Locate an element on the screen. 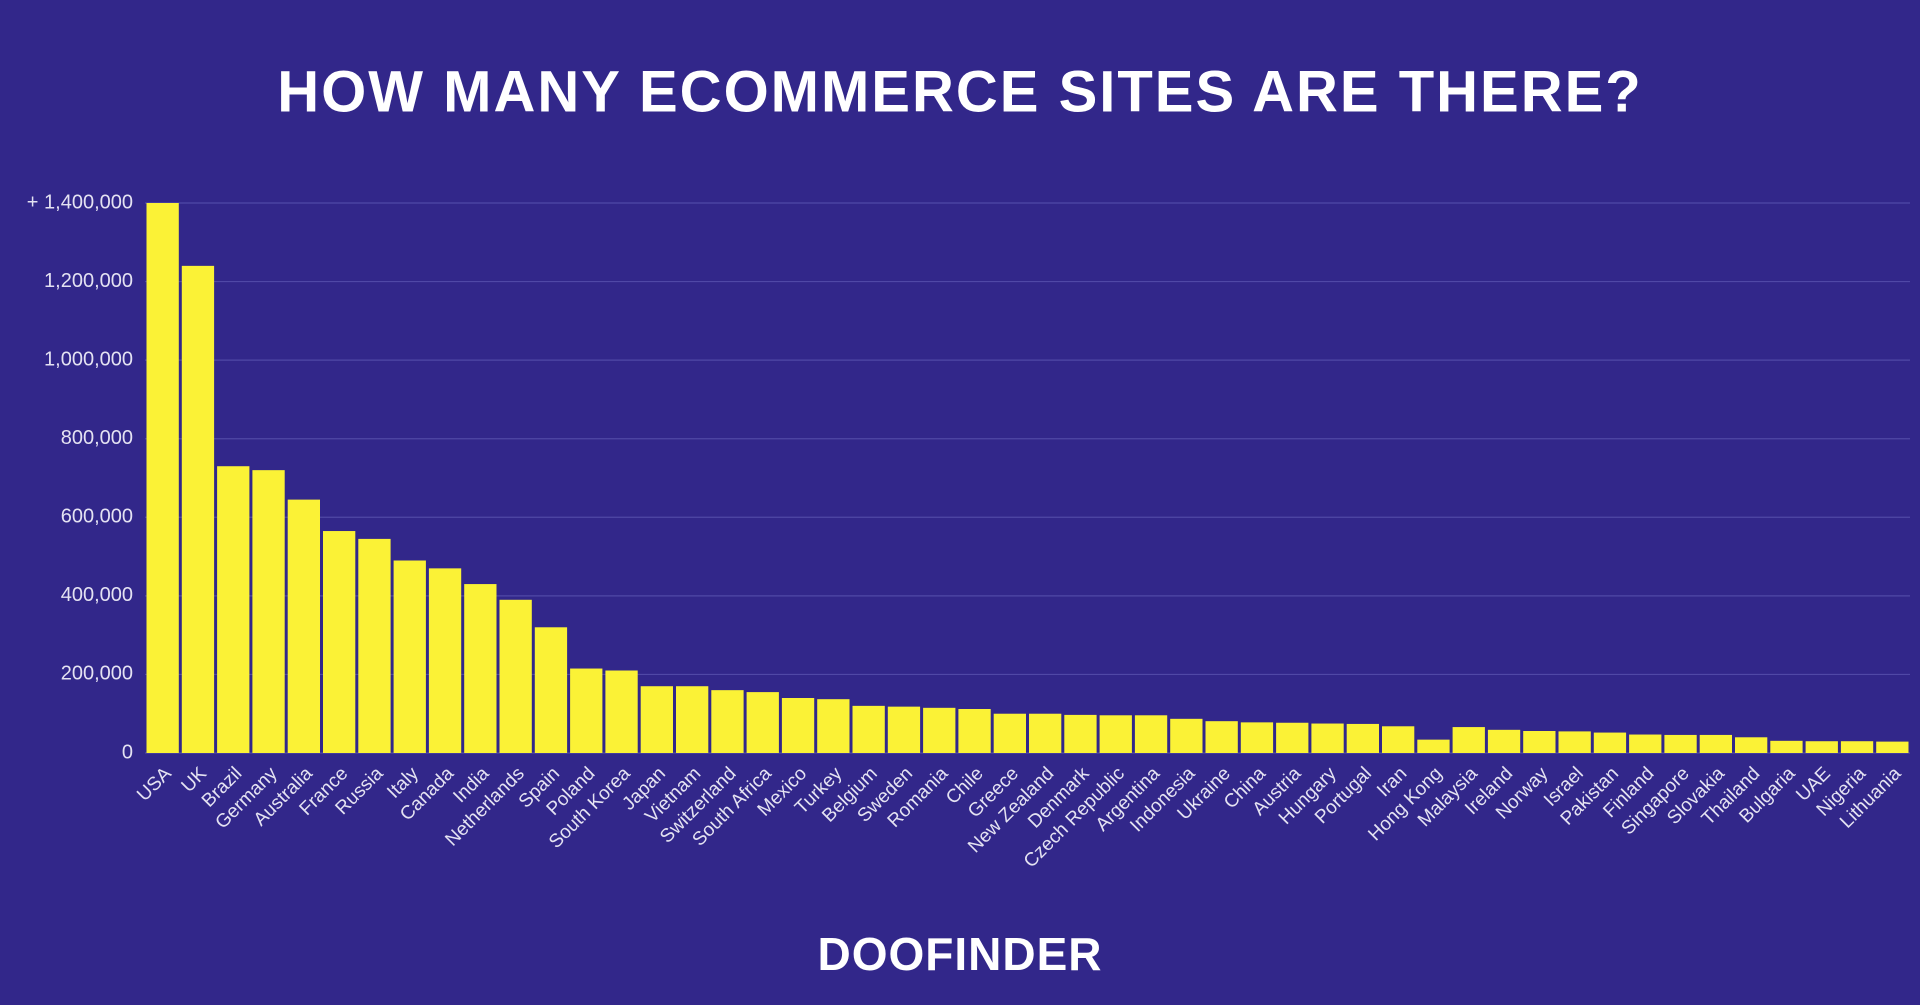 This screenshot has width=1920, height=1005. y-tick-label: 0 is located at coordinates (127, 752).